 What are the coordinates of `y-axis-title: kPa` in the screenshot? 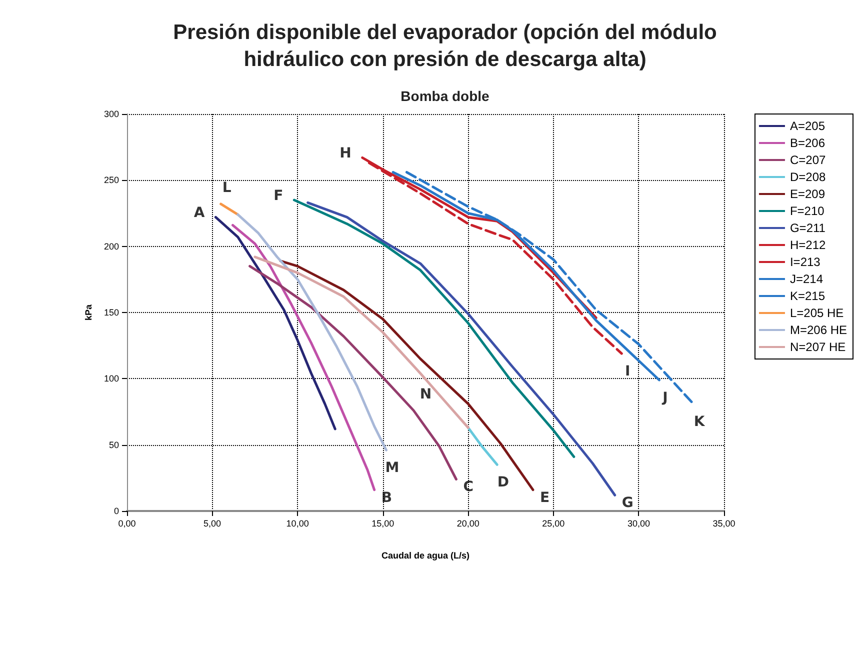 It's located at (89, 312).